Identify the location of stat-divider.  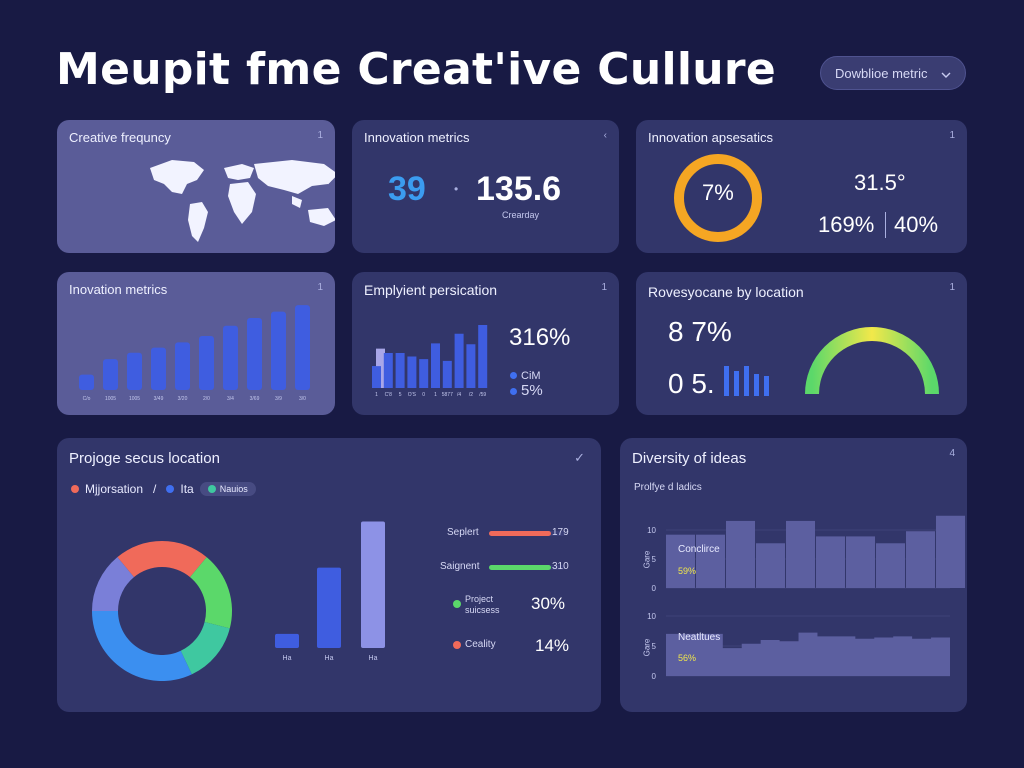
(885, 225).